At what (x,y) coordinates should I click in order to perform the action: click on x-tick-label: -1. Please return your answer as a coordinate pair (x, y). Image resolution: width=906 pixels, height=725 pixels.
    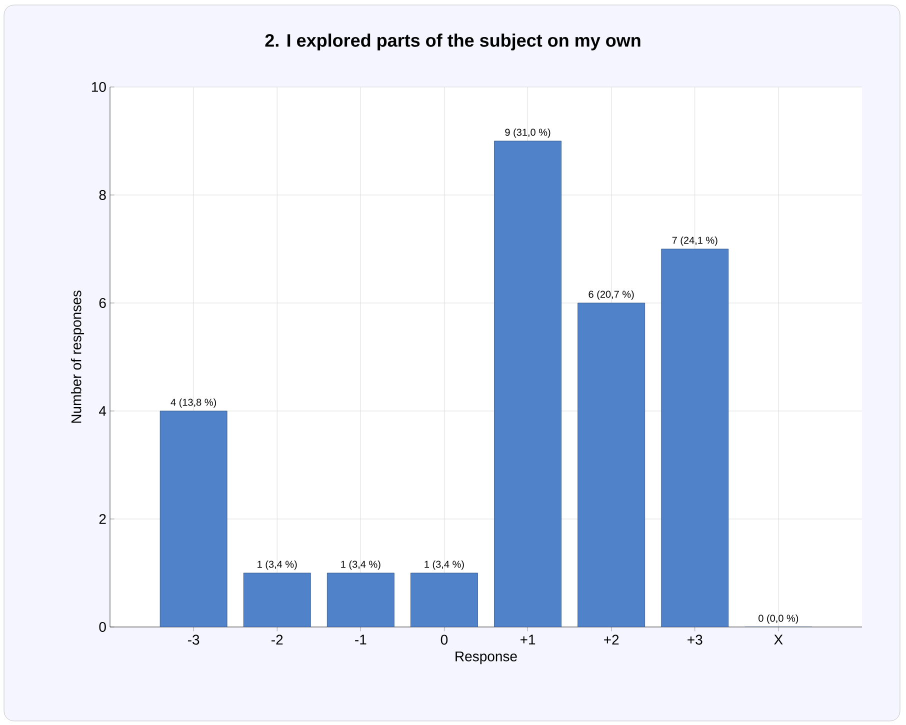
    Looking at the image, I should click on (360, 639).